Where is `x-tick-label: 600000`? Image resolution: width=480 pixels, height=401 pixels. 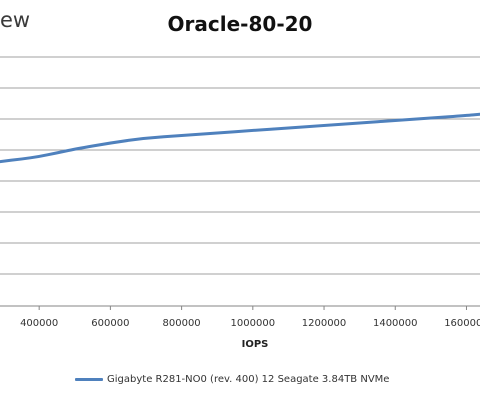
x-tick-label: 600000 is located at coordinates (110, 323).